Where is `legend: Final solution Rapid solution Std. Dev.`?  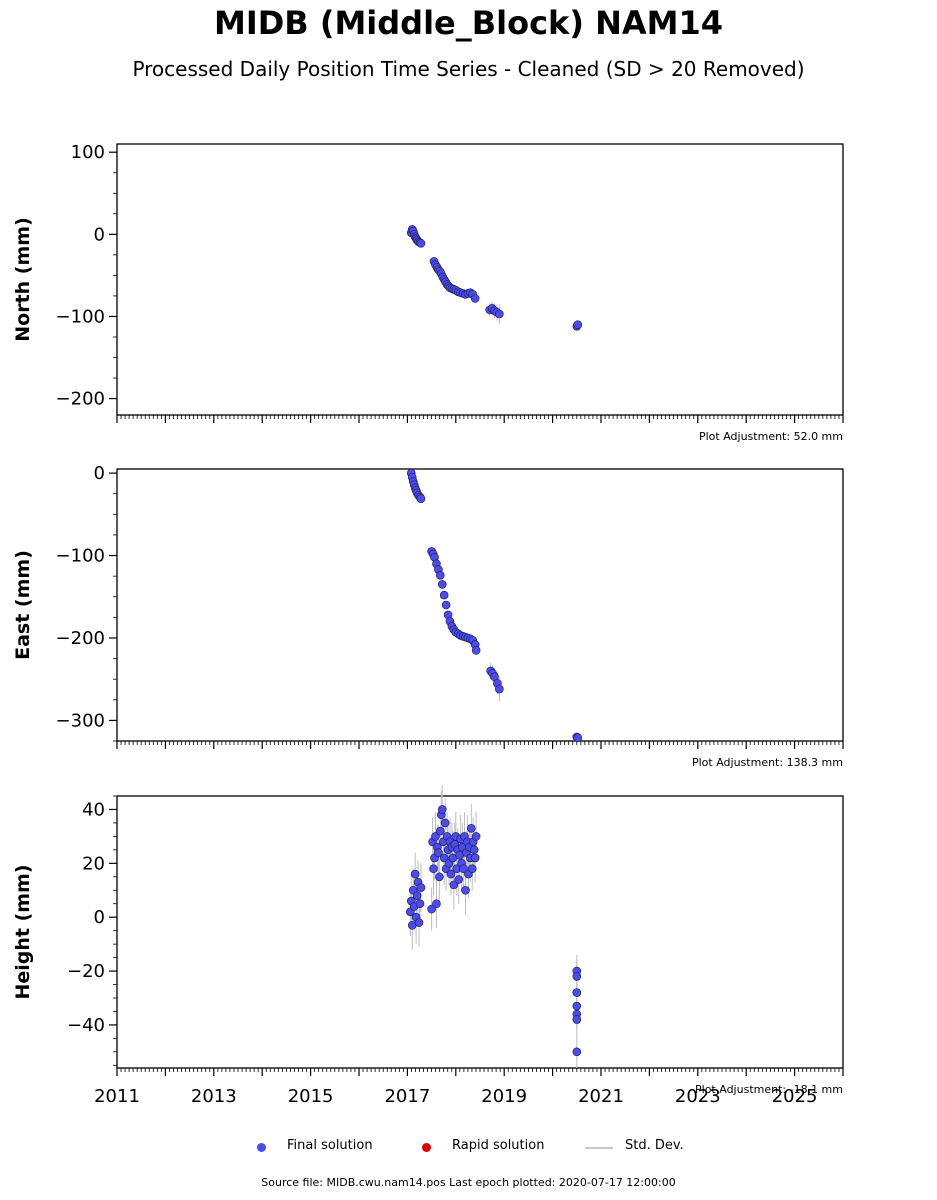
legend: Final solution Rapid solution Std. Dev. is located at coordinates (468, 1148).